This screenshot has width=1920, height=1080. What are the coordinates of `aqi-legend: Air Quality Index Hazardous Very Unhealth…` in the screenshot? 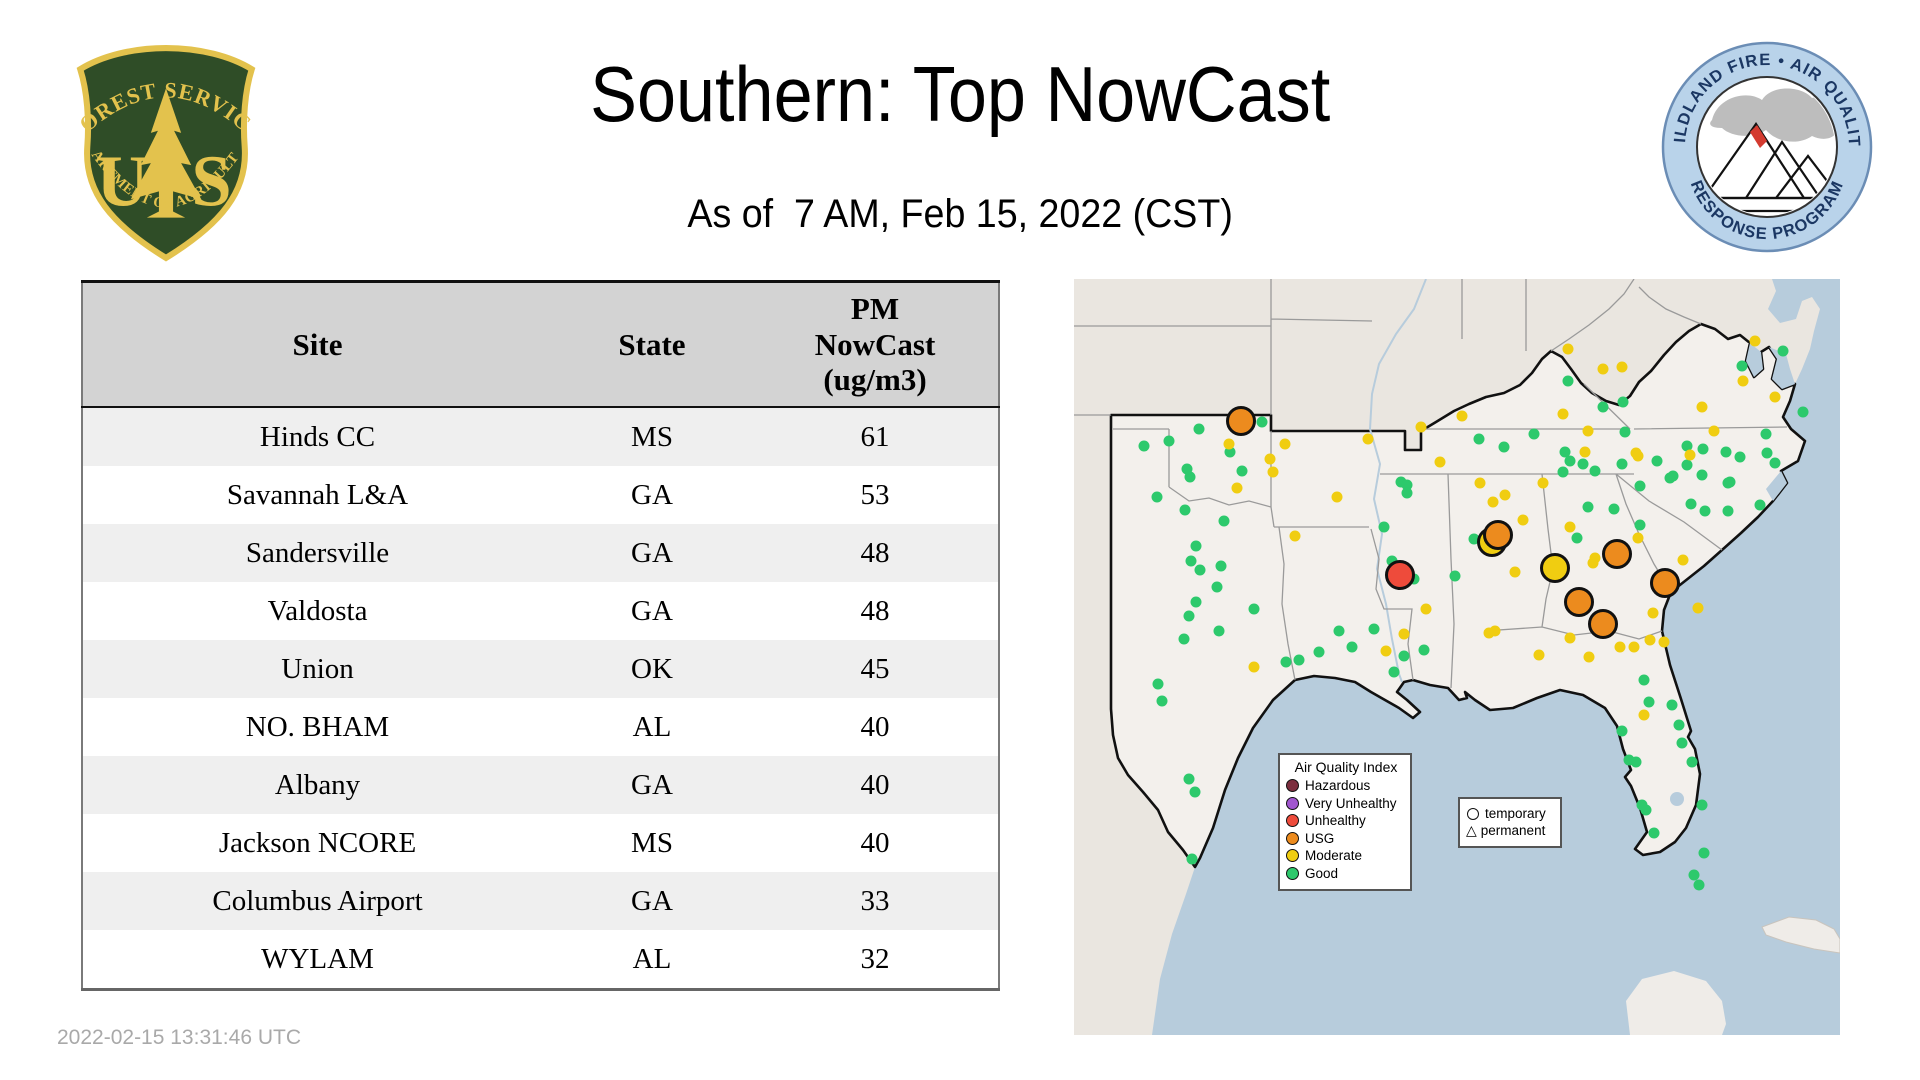 It's located at (1345, 822).